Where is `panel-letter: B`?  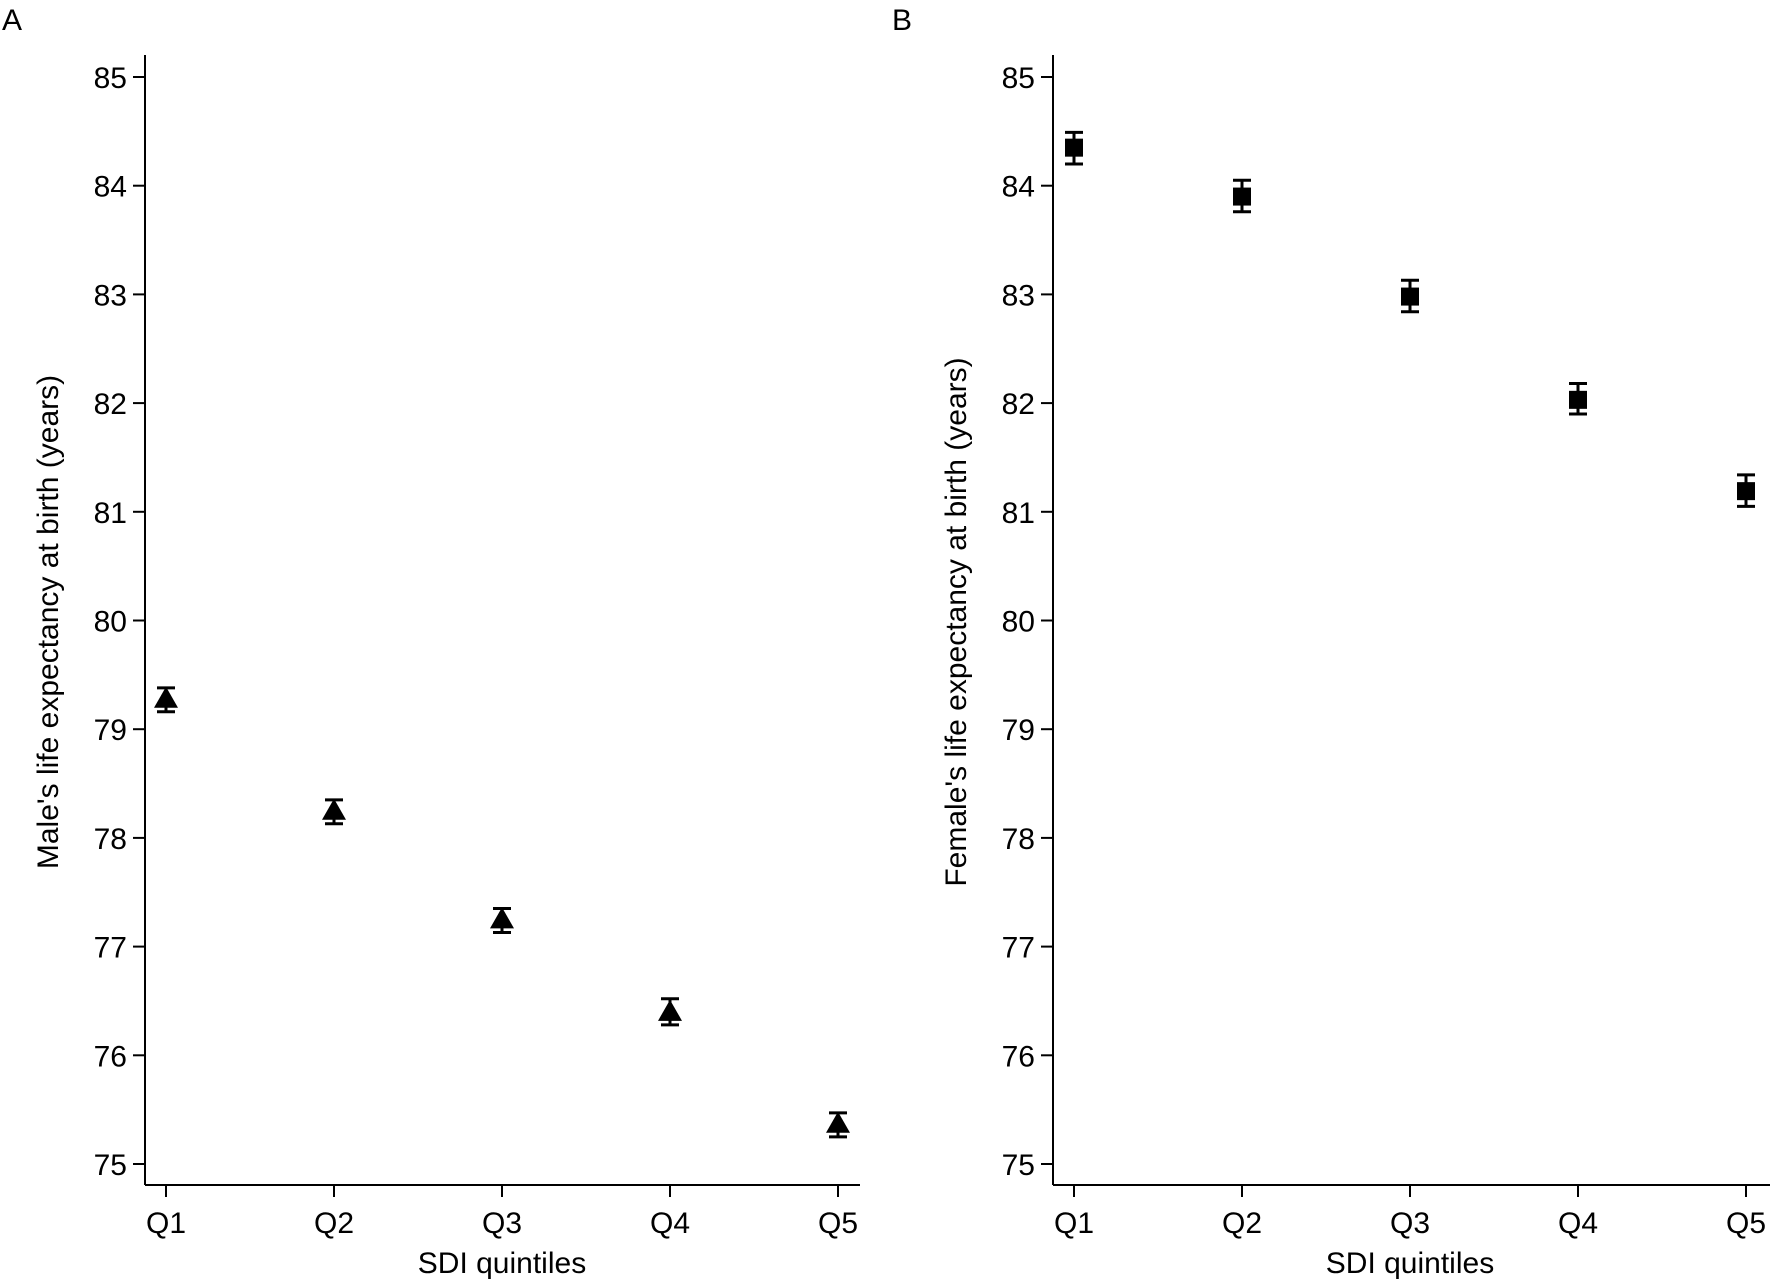
panel-letter: B is located at coordinates (902, 20).